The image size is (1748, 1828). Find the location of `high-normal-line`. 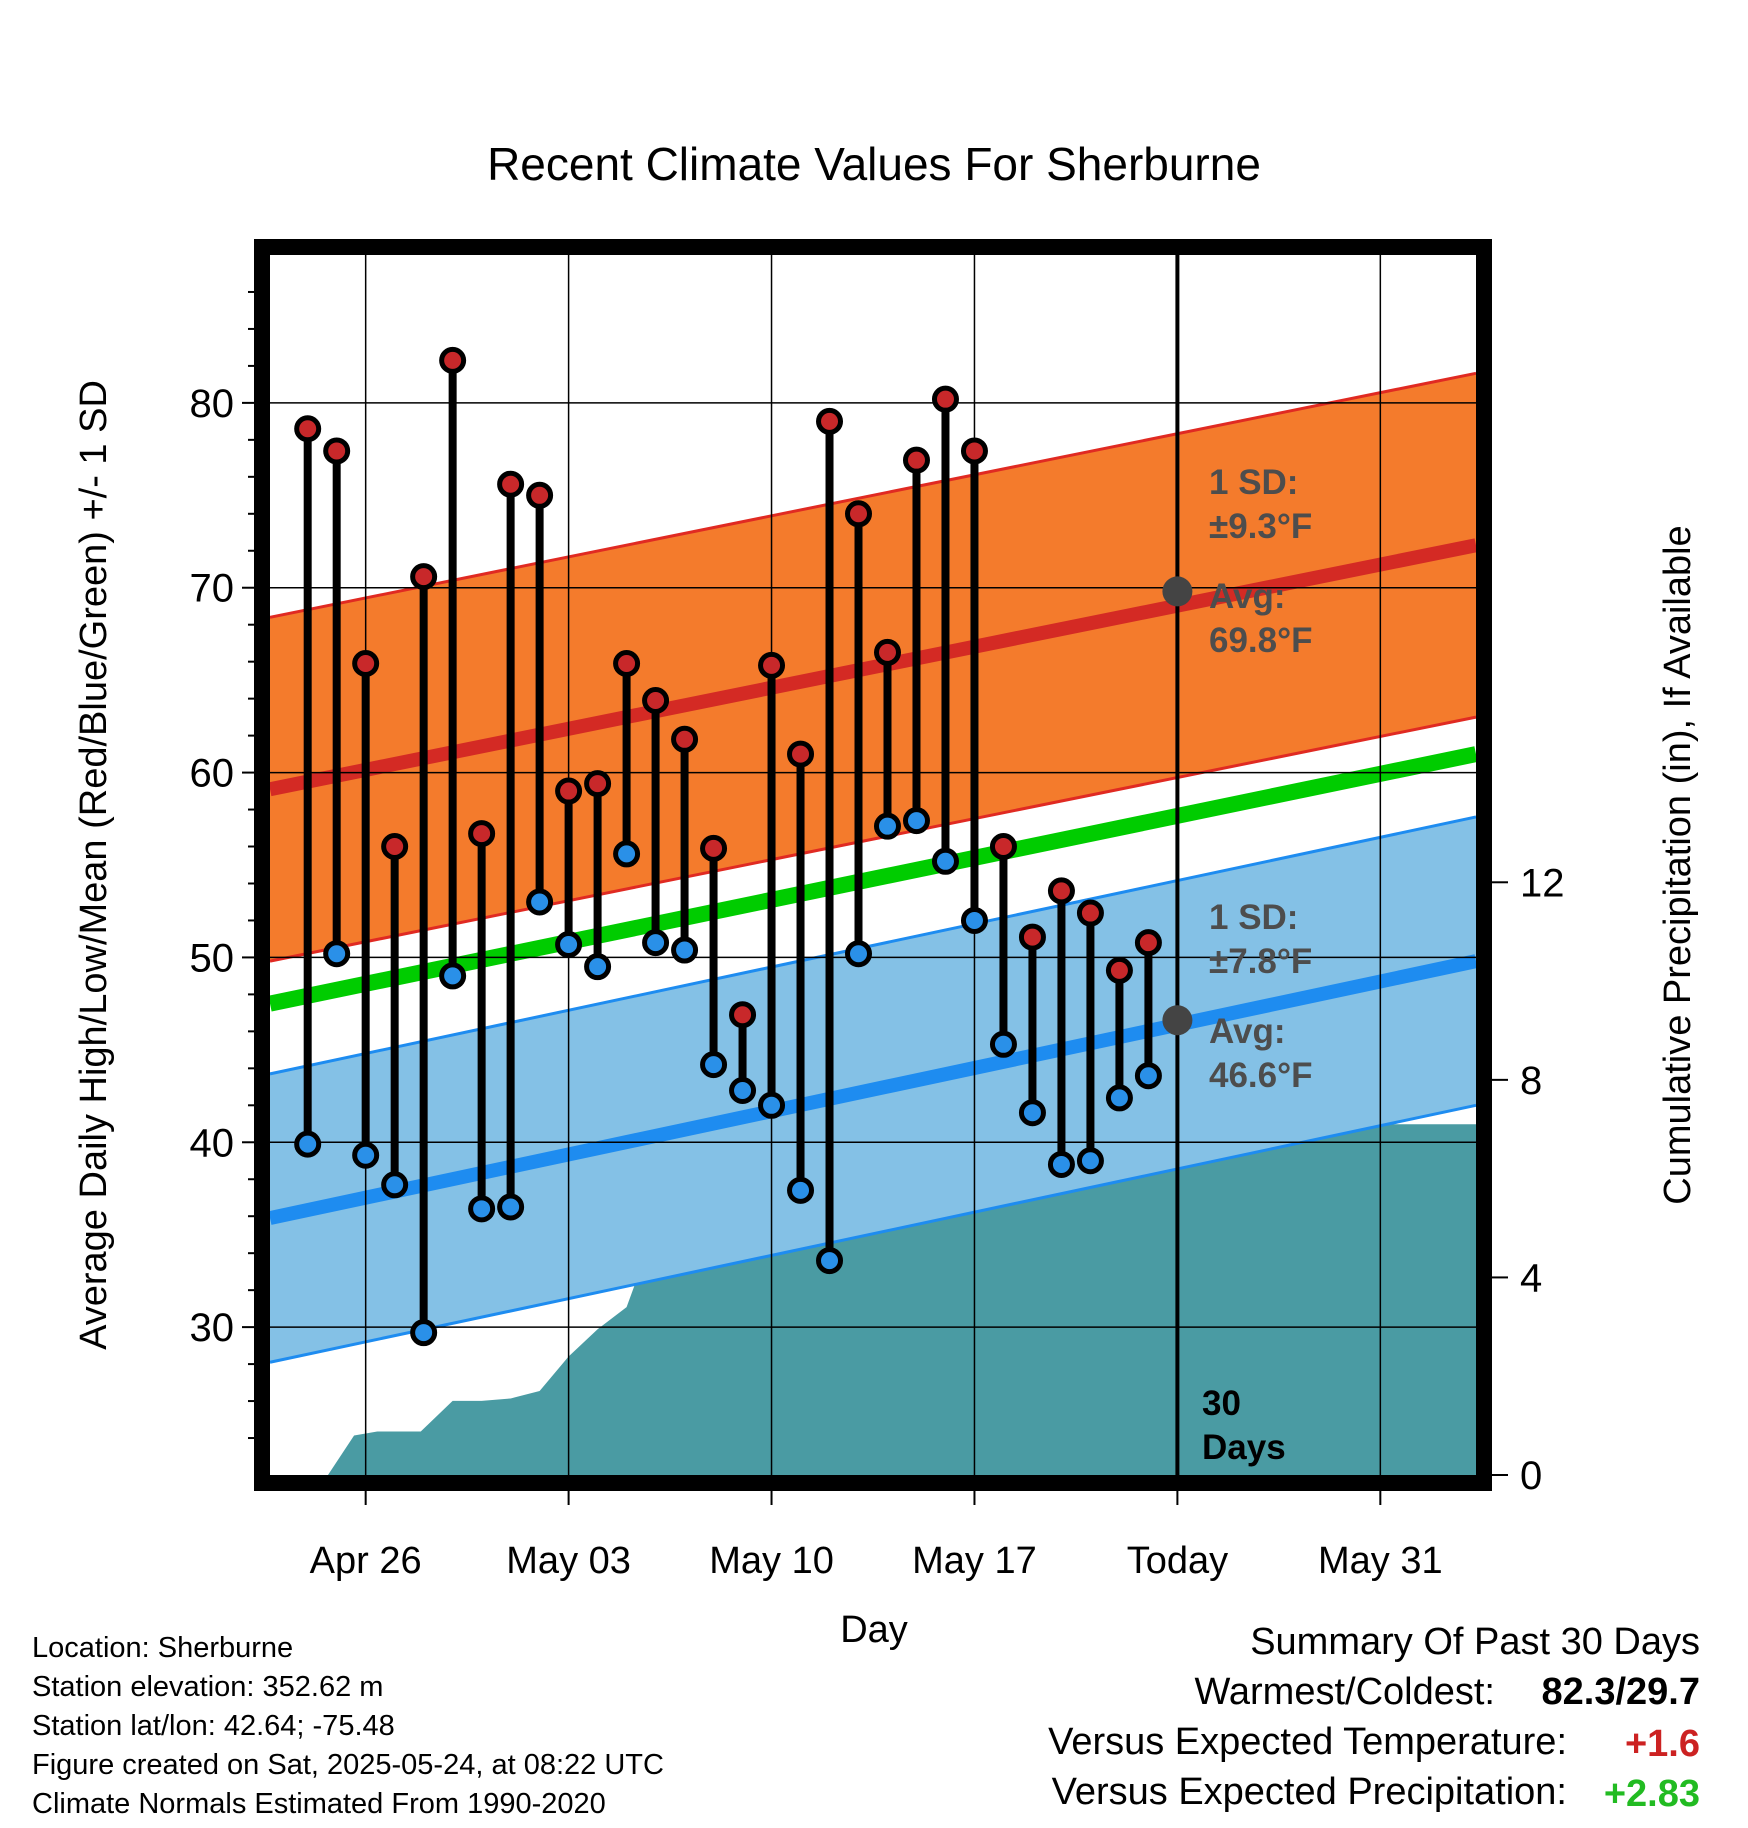

high-normal-line is located at coordinates (873, 667).